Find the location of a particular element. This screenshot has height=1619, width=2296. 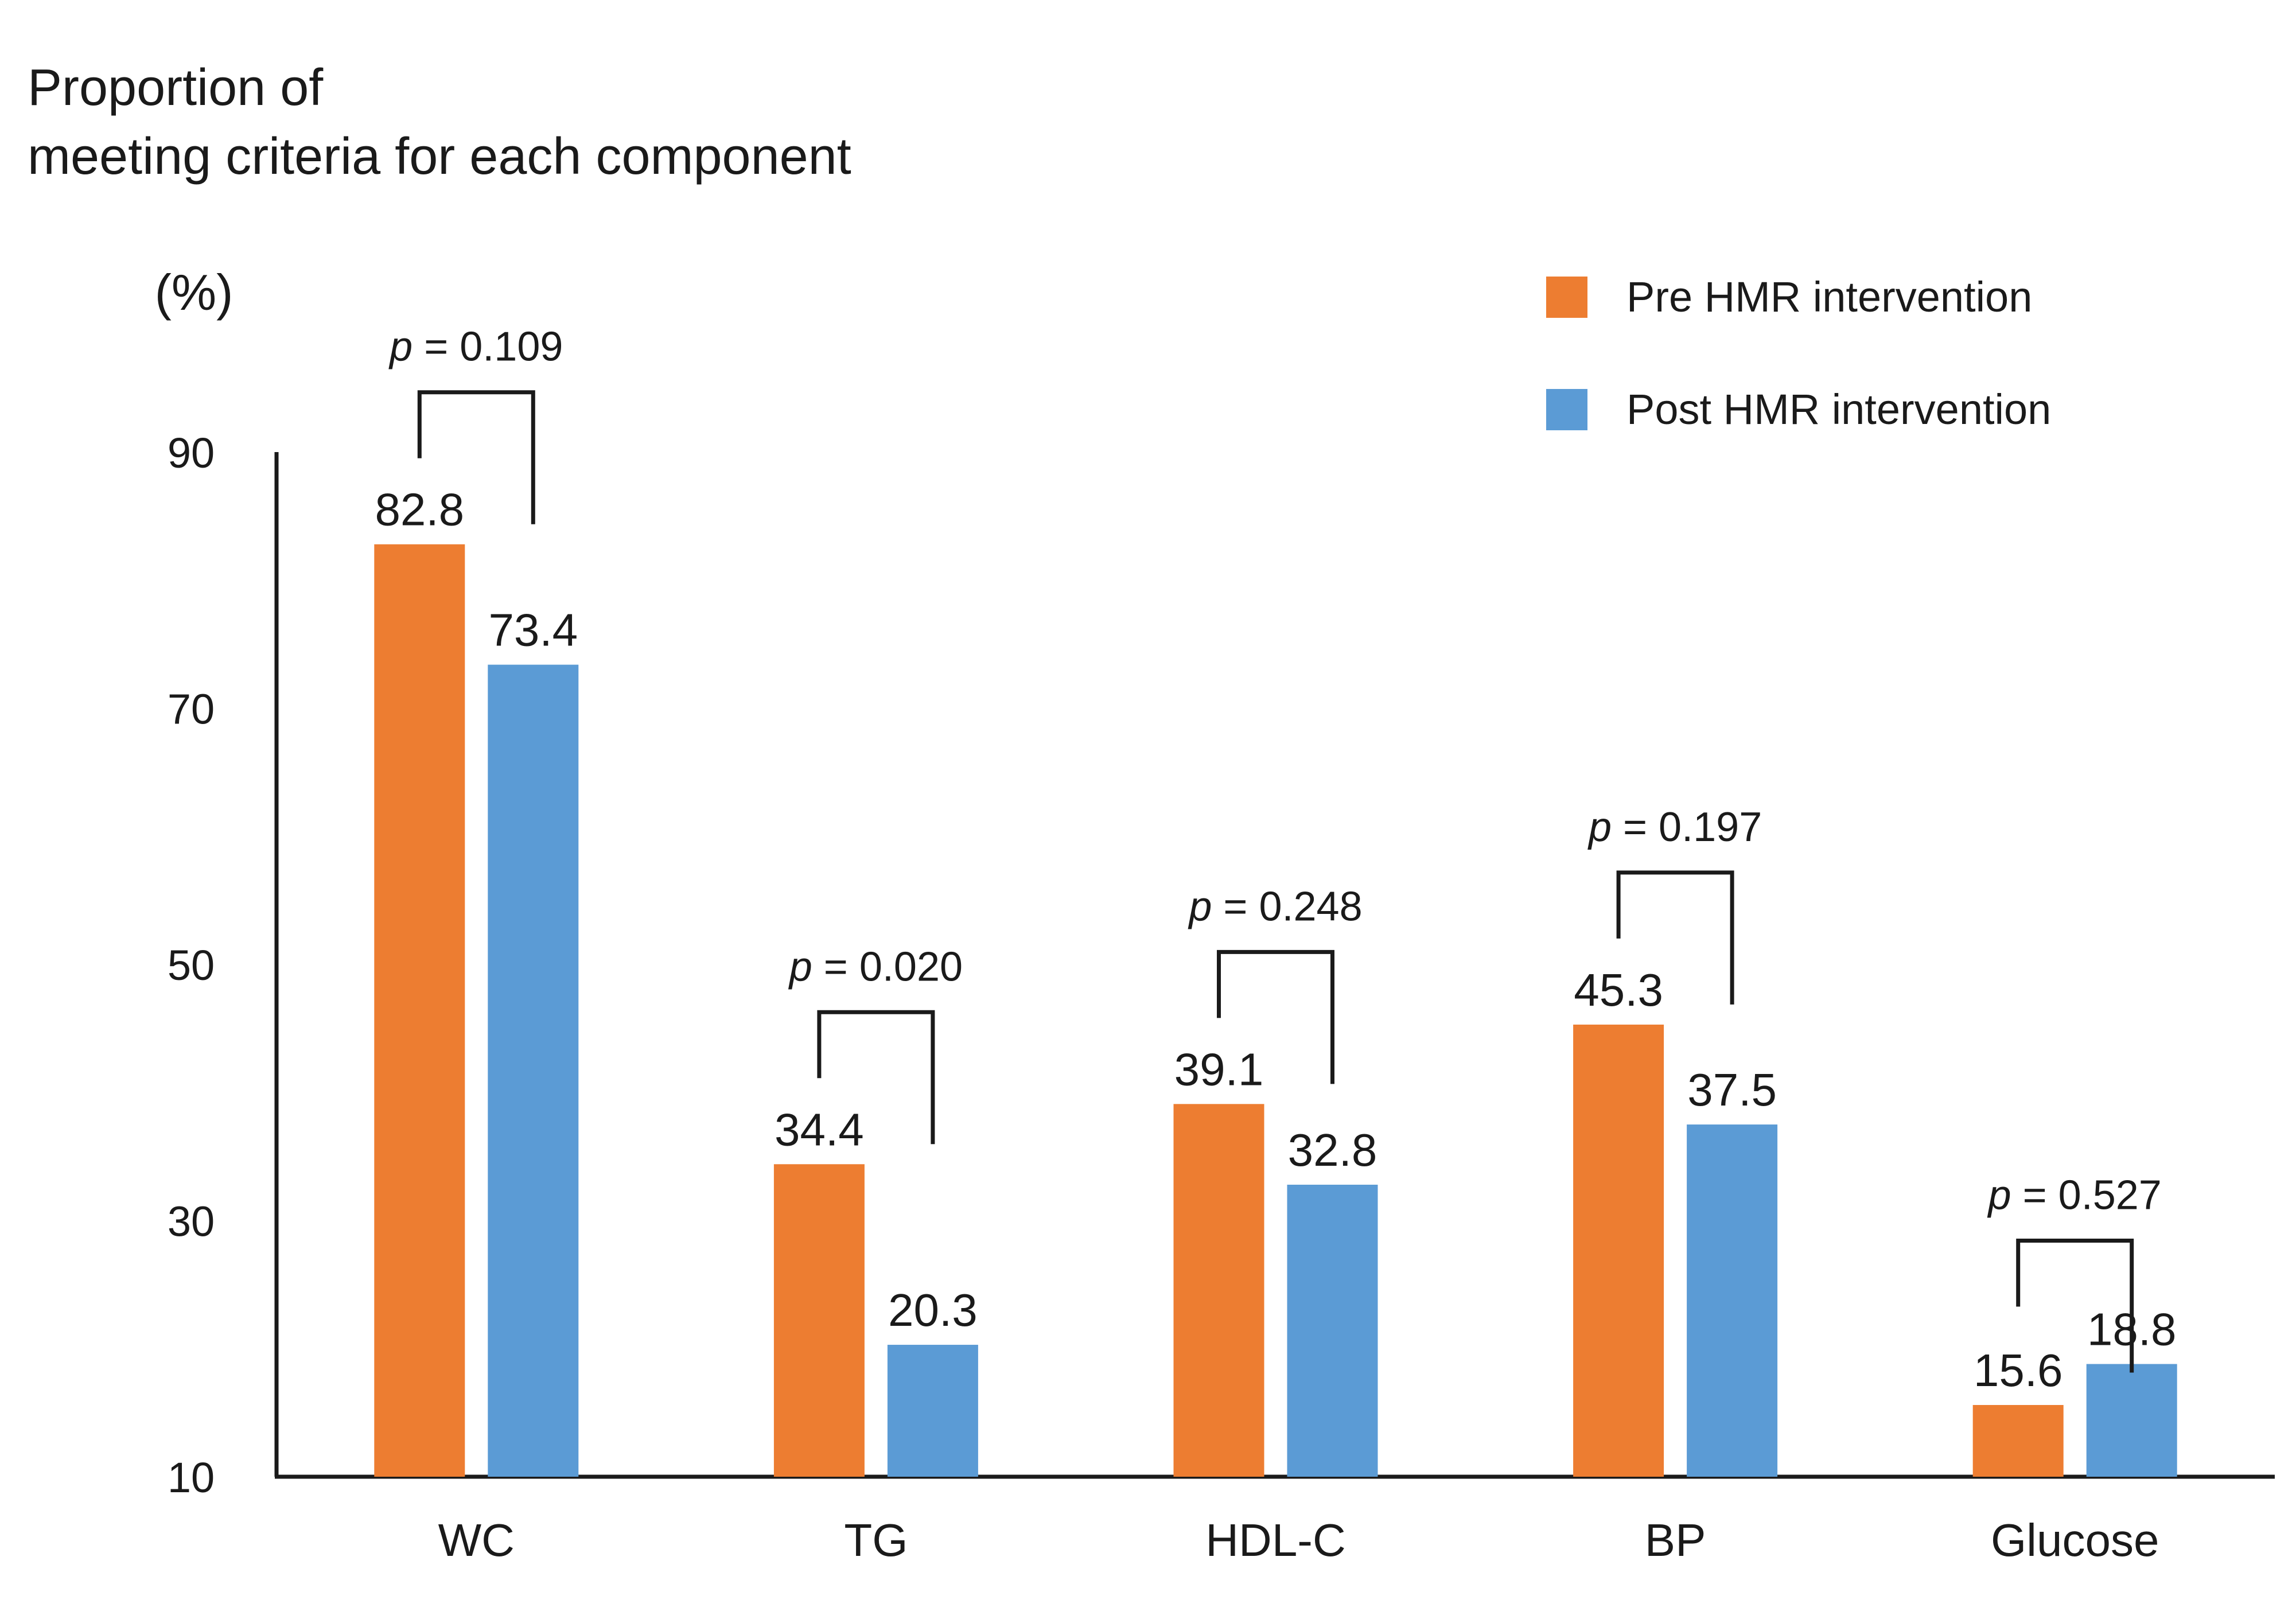

y-tick-label: 50 is located at coordinates (191, 965).